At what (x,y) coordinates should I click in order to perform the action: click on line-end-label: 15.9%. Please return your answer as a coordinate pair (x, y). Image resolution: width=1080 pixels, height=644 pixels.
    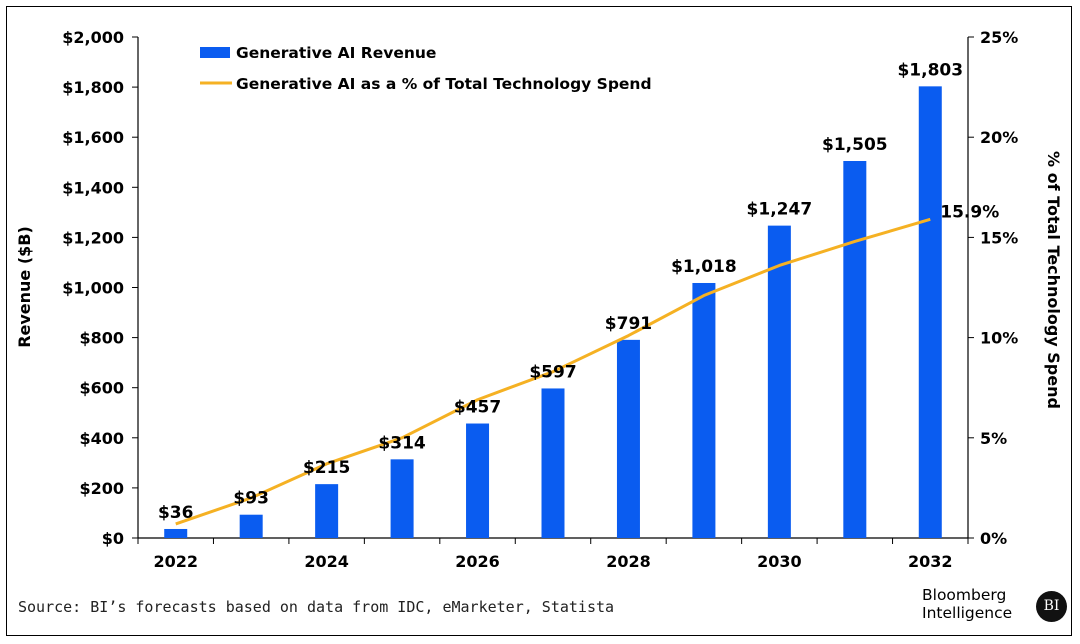
    Looking at the image, I should click on (969, 212).